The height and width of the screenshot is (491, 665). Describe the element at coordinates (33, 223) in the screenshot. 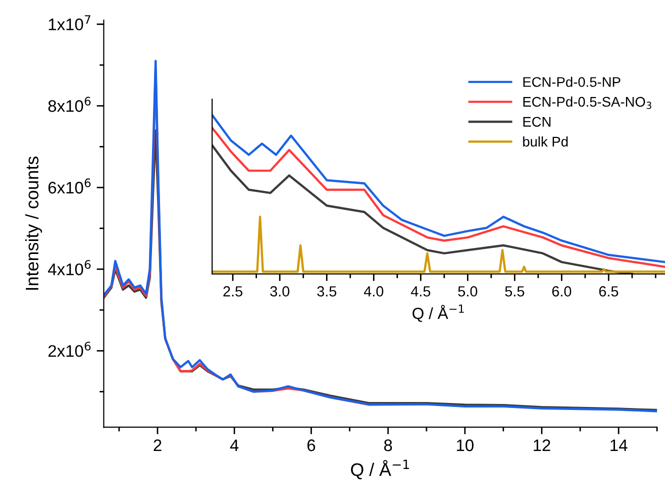

I see `y-axis-title: Intensity / counts` at that location.